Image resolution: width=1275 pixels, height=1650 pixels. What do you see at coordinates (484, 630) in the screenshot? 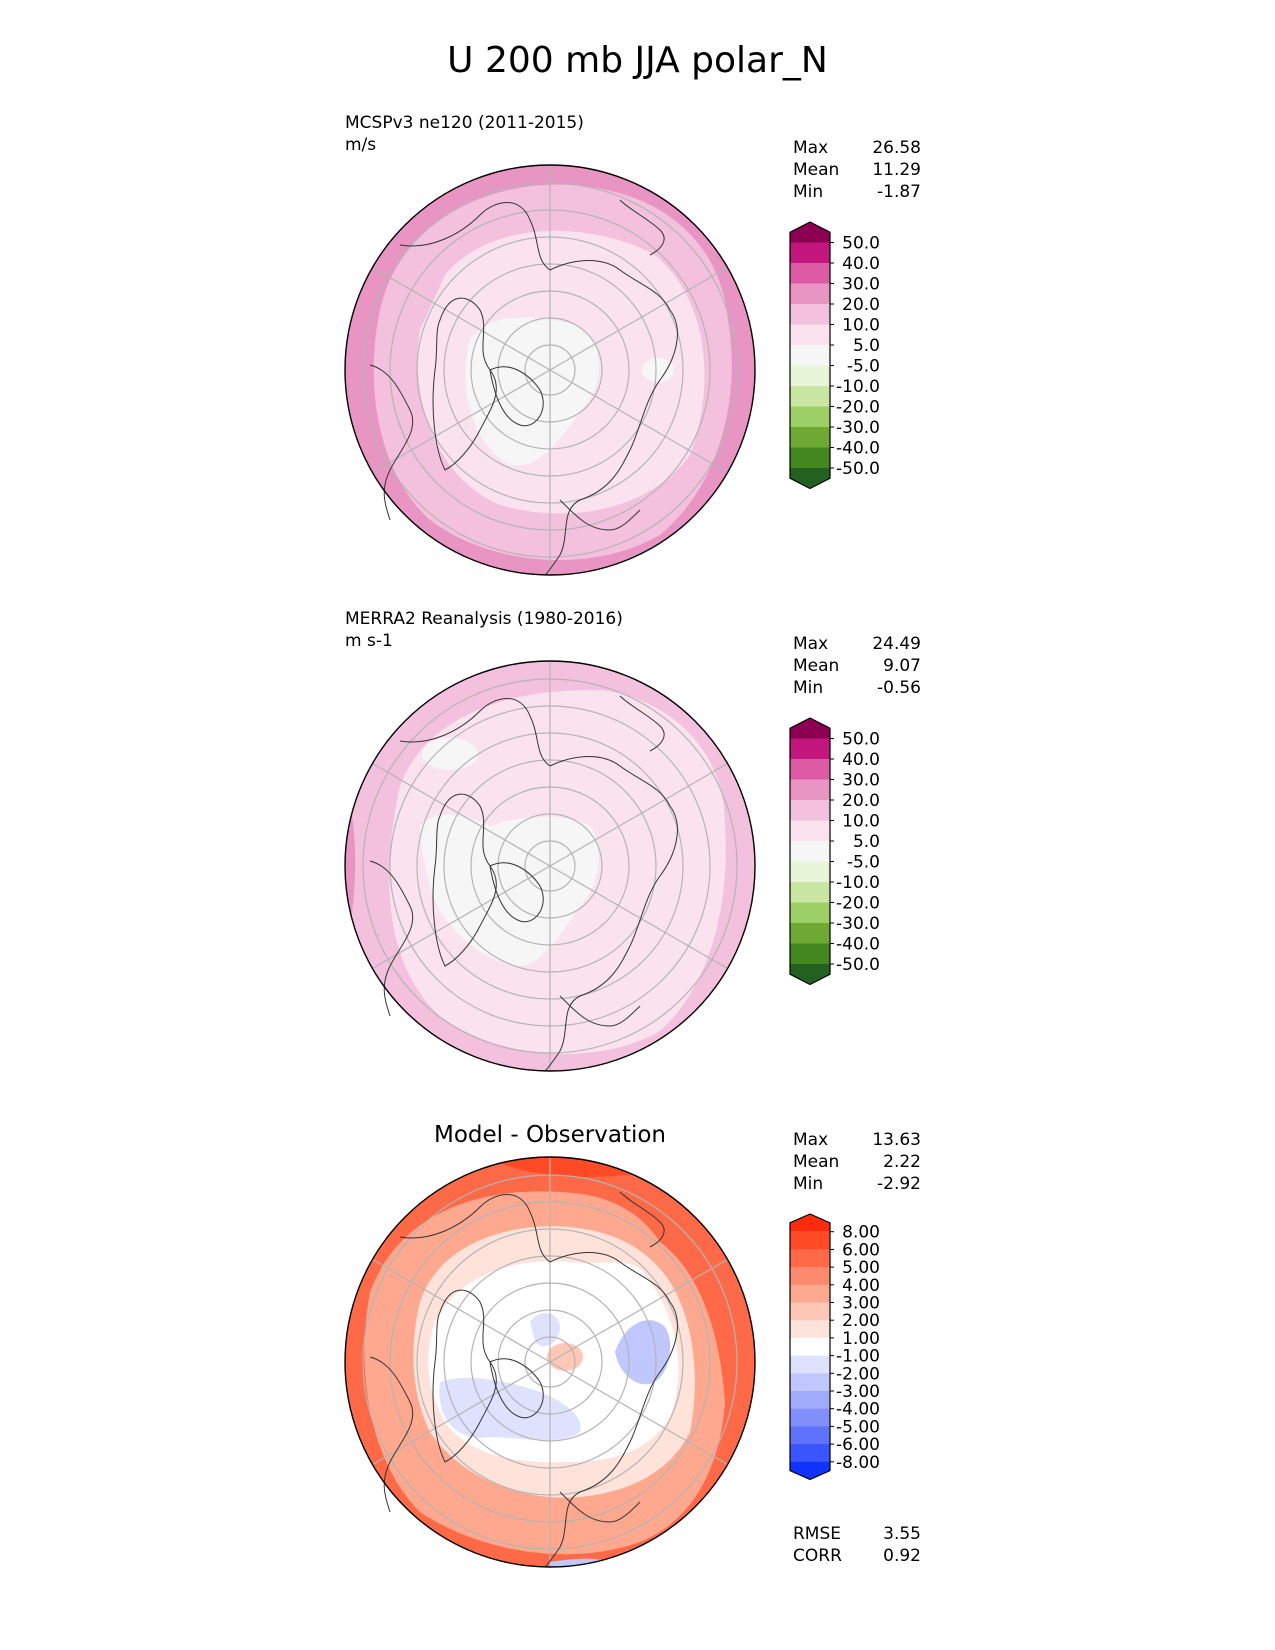
I see `panel-obs-label: MERRA2 Reanalysis (1980-2016) m s-1` at bounding box center [484, 630].